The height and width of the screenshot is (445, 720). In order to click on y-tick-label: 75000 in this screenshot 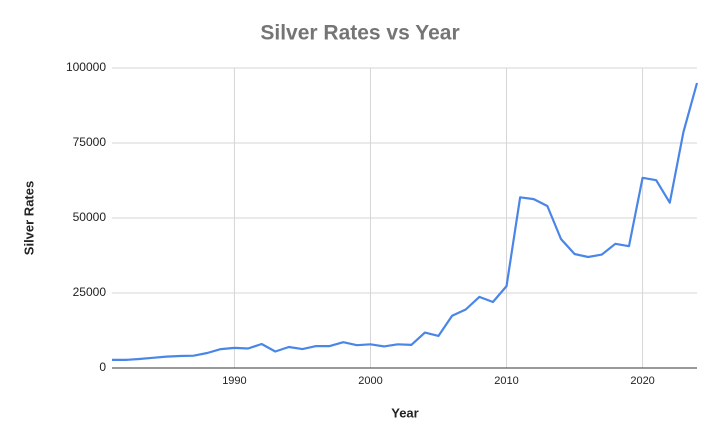, I will do `click(90, 142)`.